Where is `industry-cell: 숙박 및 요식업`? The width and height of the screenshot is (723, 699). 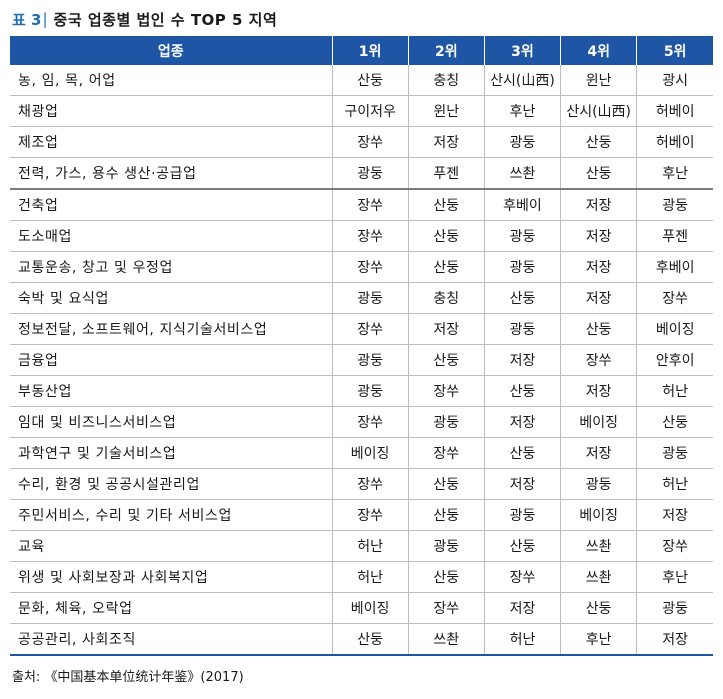
industry-cell: 숙박 및 요식업 is located at coordinates (171, 298).